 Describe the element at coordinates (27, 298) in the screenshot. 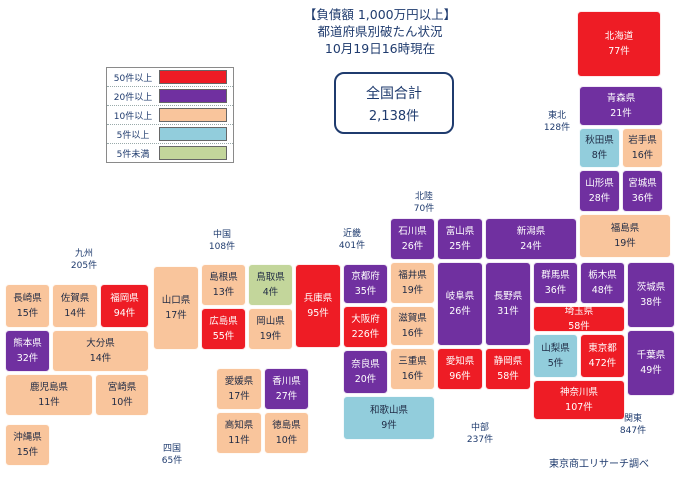

I see `prefecture-name: 長崎県` at that location.